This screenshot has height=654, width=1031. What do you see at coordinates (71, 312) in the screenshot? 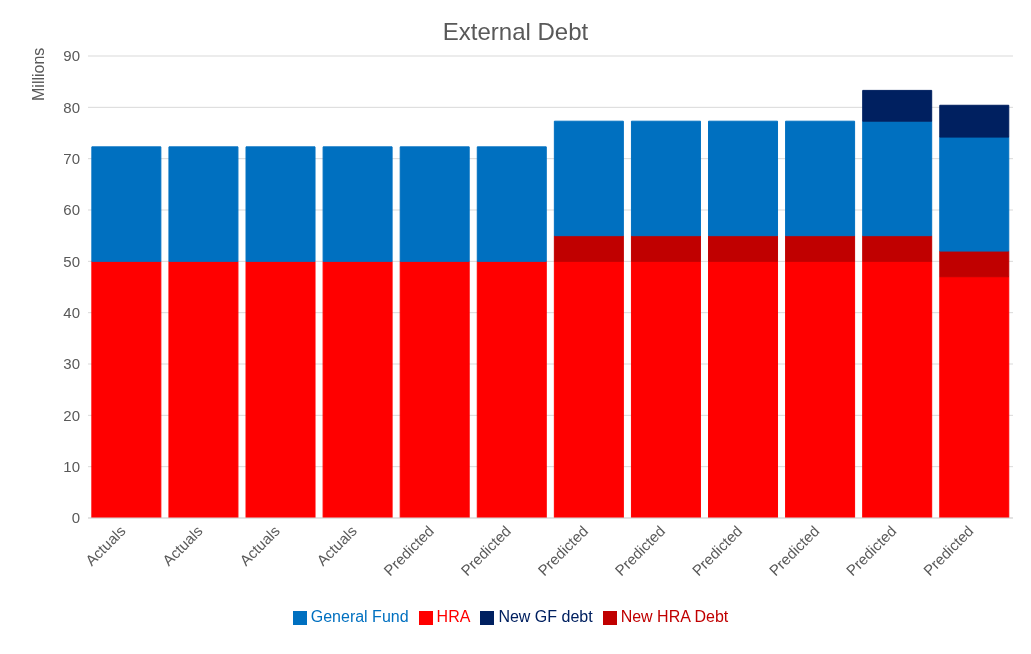
I see `y-tick-label: 40` at bounding box center [71, 312].